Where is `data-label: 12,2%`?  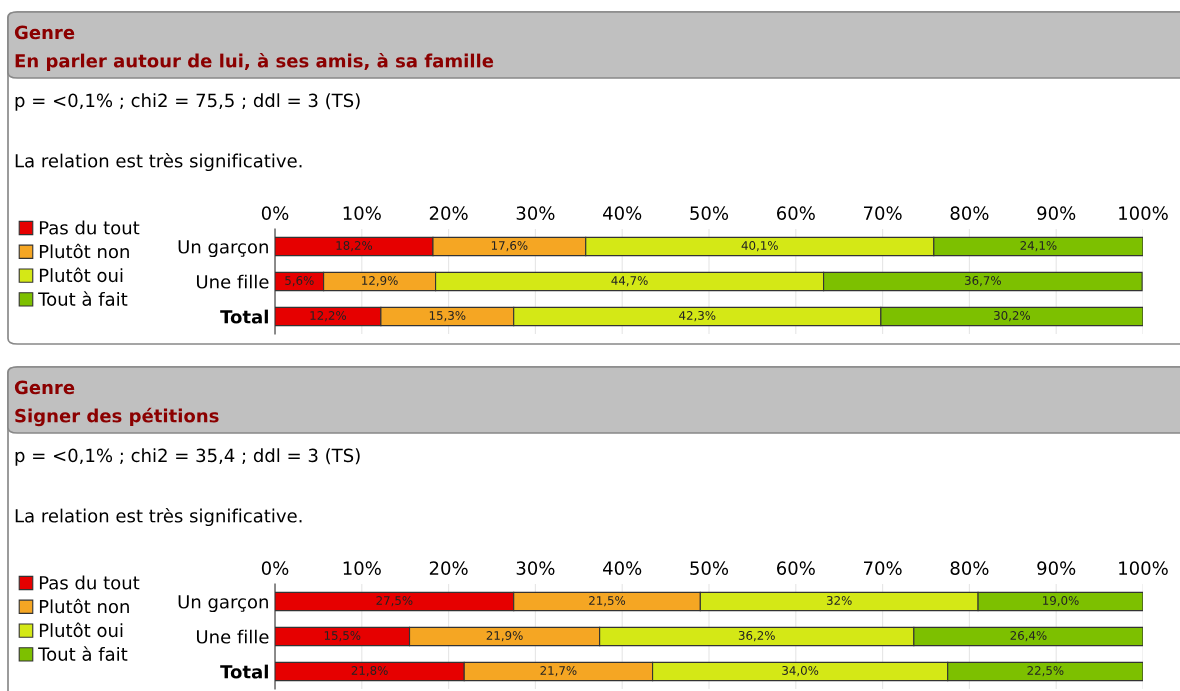 data-label: 12,2% is located at coordinates (328, 316).